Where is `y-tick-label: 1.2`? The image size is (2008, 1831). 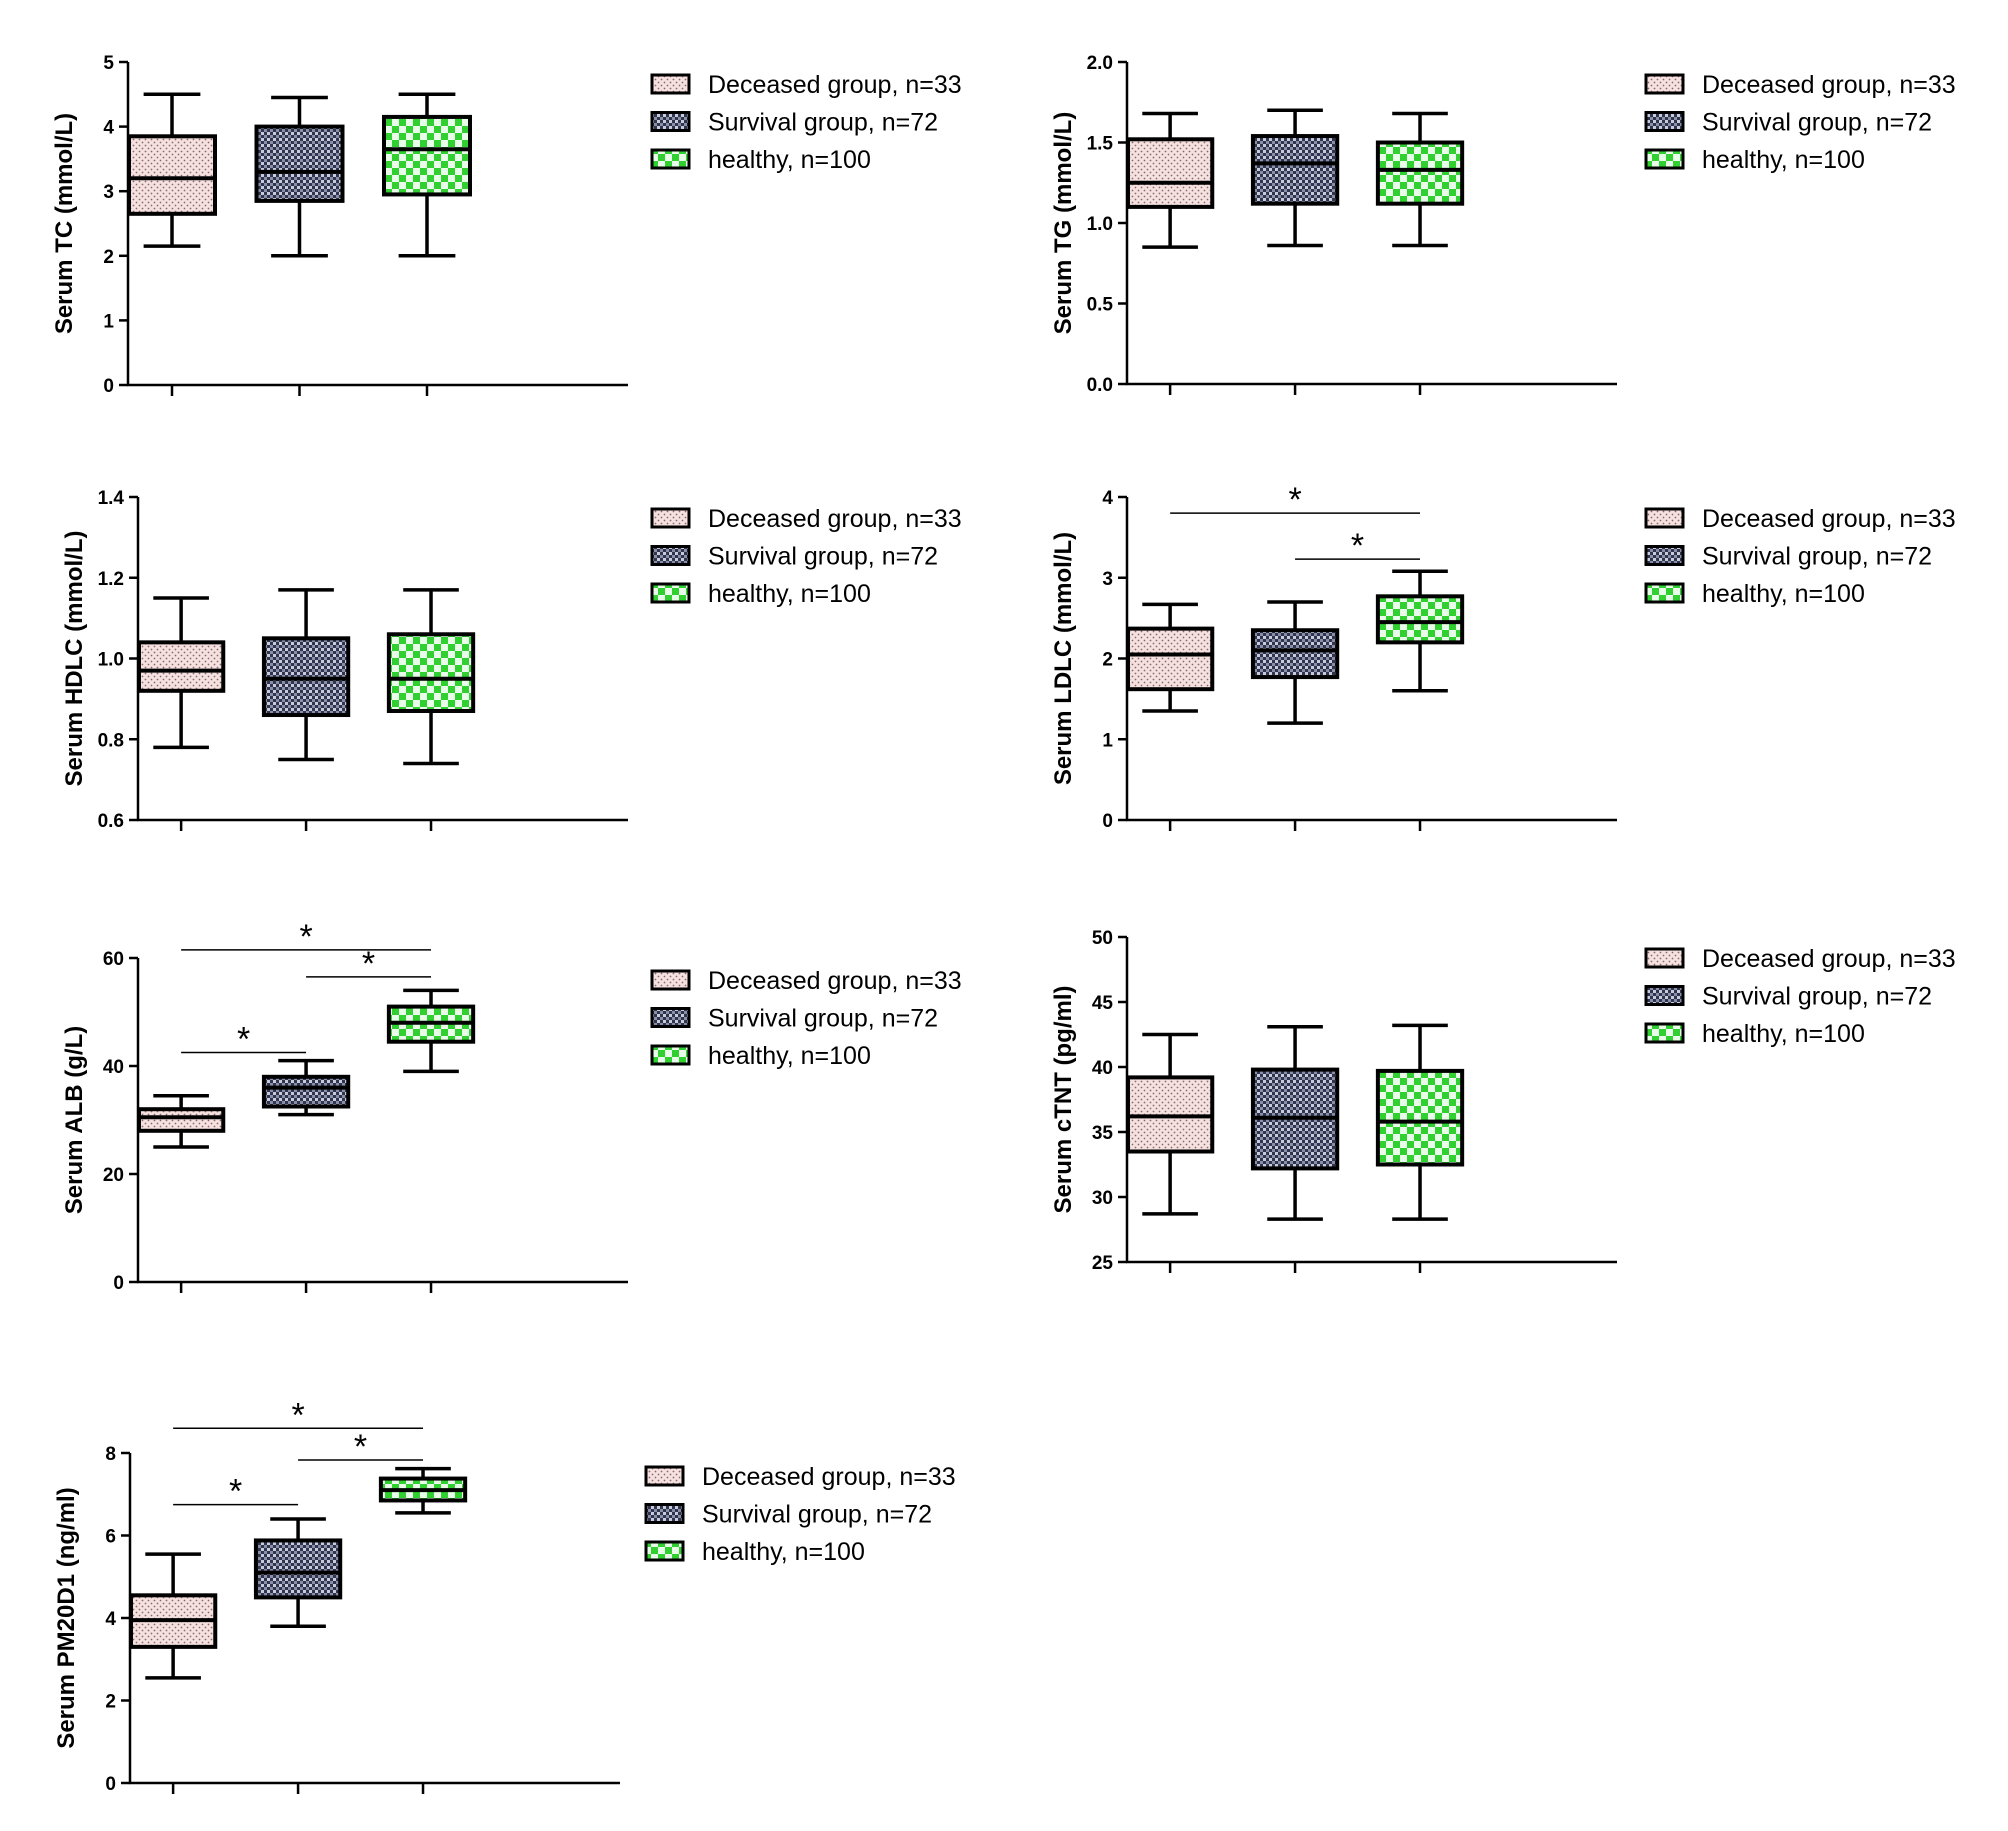
y-tick-label: 1.2 is located at coordinates (111, 579).